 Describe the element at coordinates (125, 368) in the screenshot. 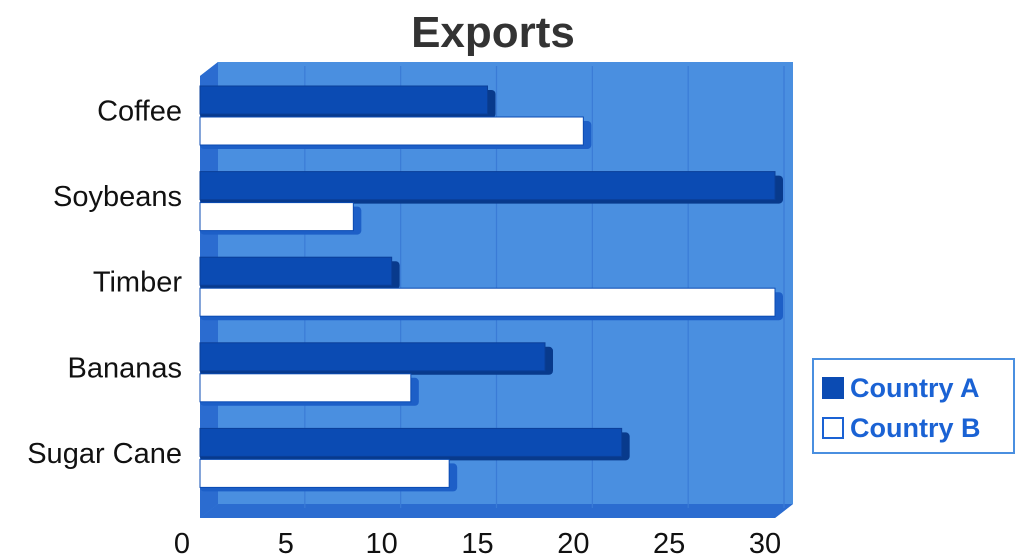

I see `category-label-bananas: Bananas` at that location.